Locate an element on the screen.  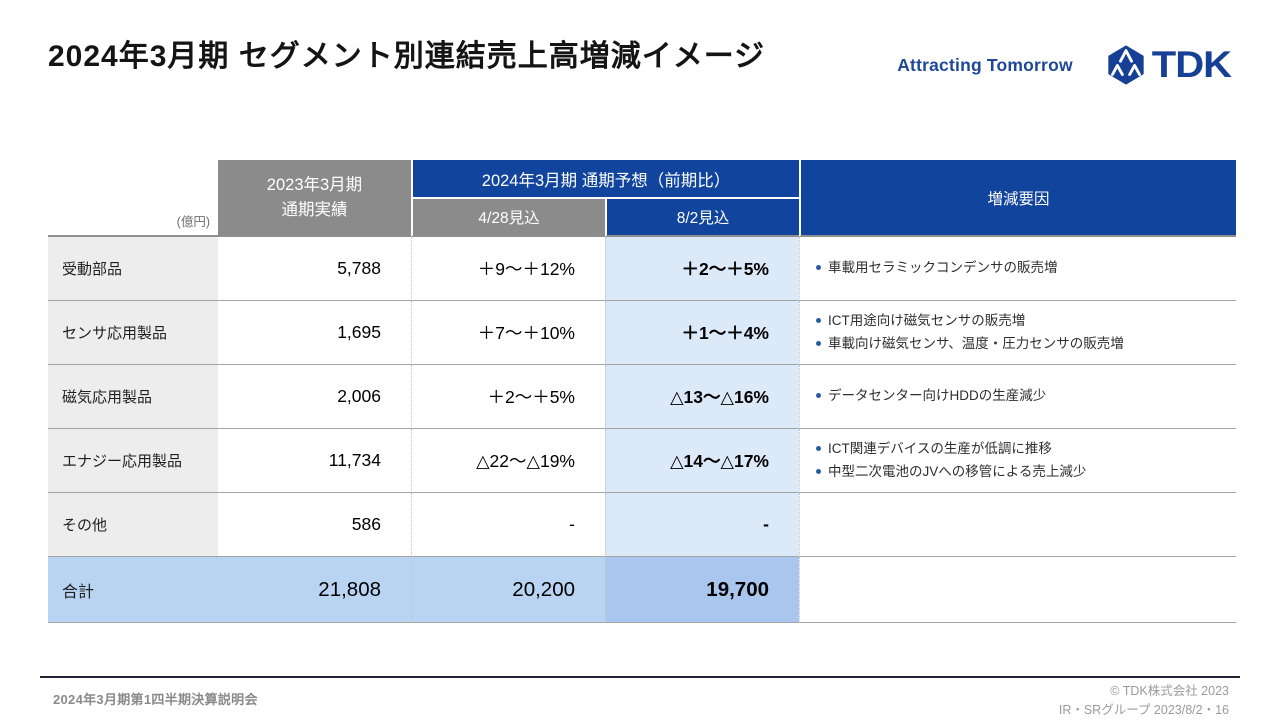
footer-credits: © TDK株式会社 2023 IR・SRグループ 2023/8/2・16 is located at coordinates (1144, 701).